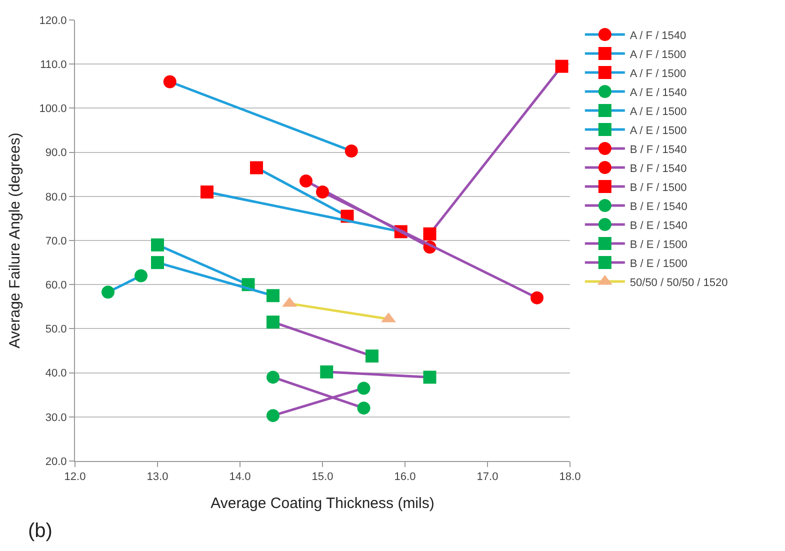 This screenshot has height=551, width=785. Describe the element at coordinates (53, 109) in the screenshot. I see `y-tick-label: 100.0` at that location.